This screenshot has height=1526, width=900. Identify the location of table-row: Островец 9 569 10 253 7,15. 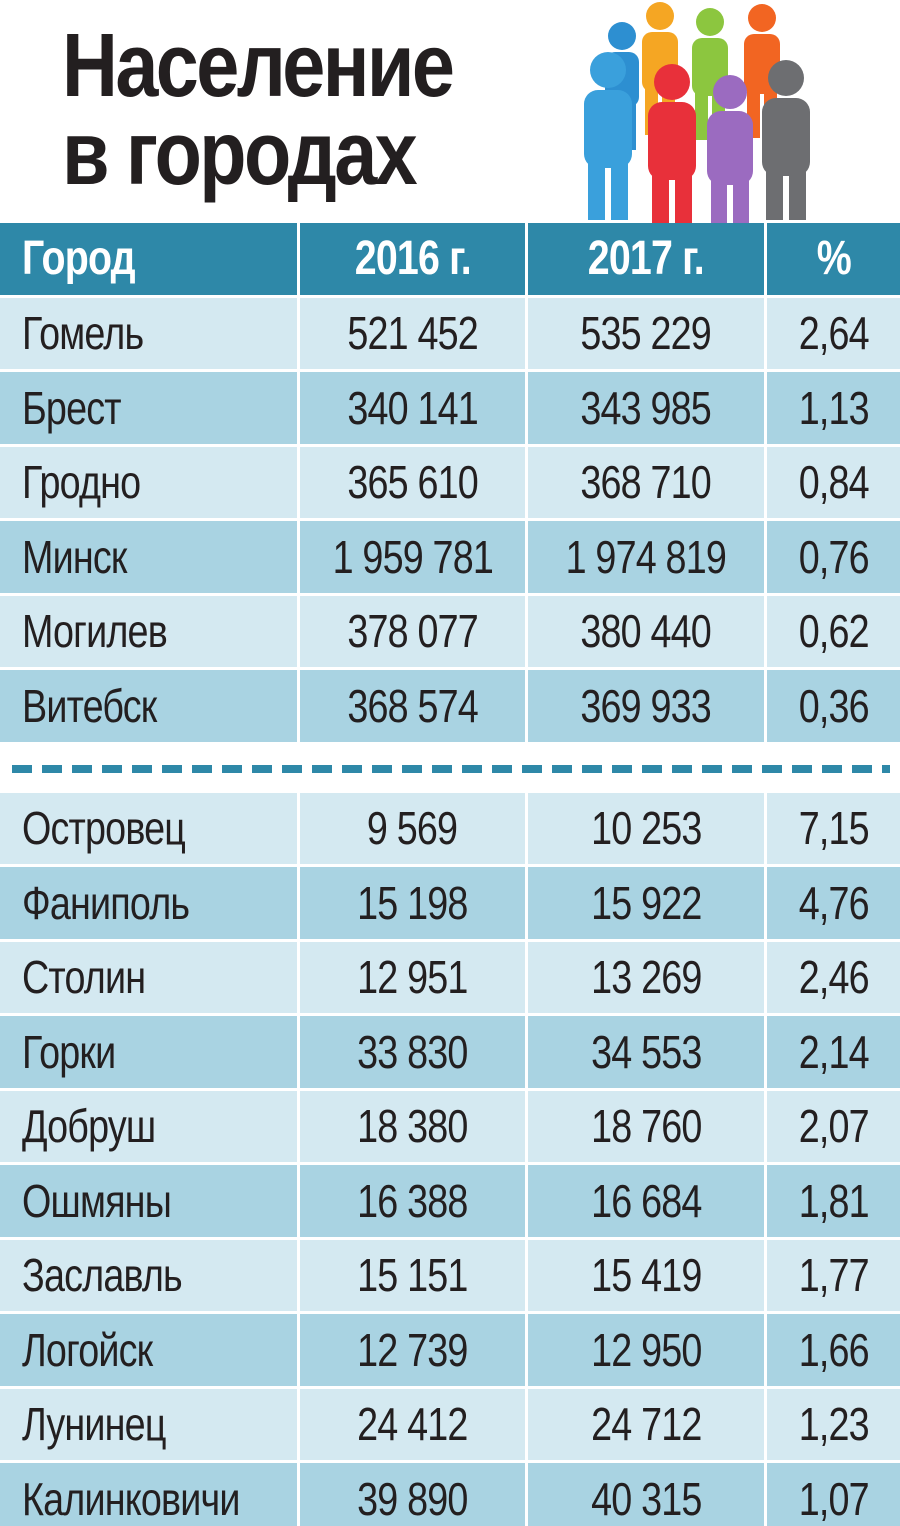
(450, 829).